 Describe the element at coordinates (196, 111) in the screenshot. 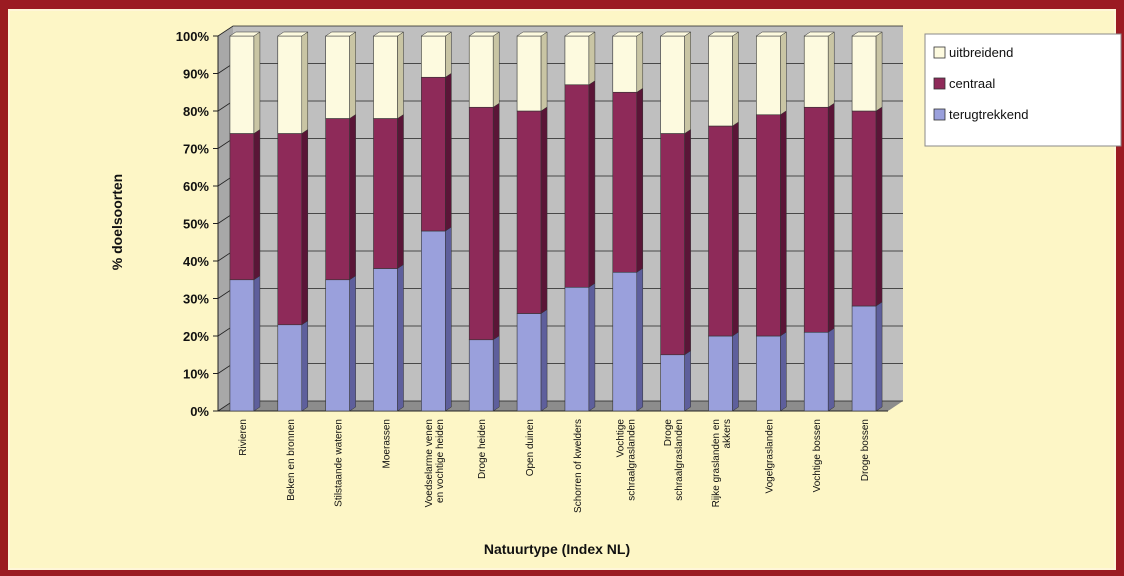

I see `y-tick-label: 80%` at that location.